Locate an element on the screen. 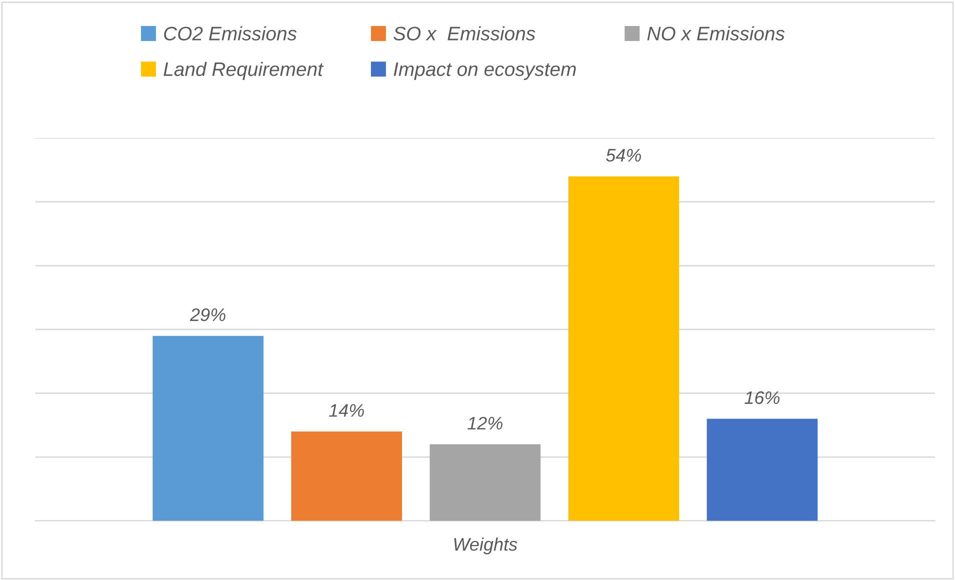 This screenshot has height=580, width=955. data-label: 29% is located at coordinates (208, 315).